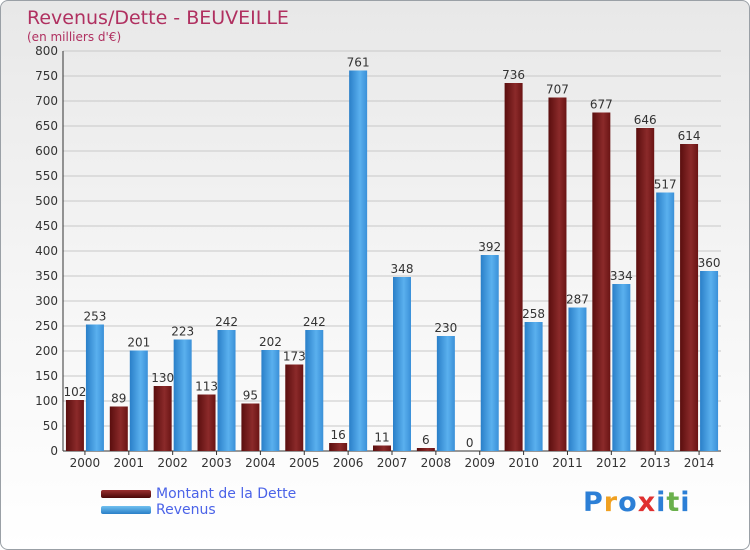  I want to click on logo-letter: x, so click(647, 502).